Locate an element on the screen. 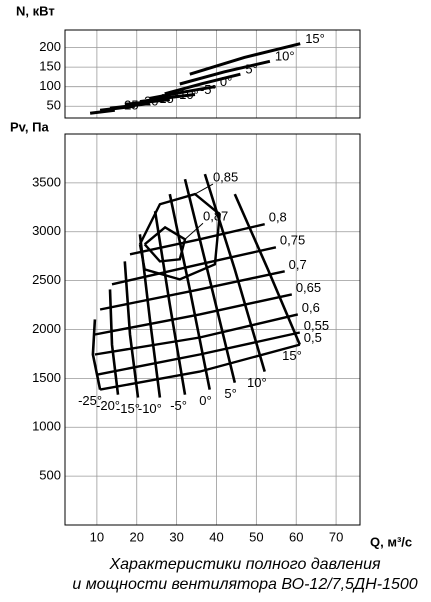 The height and width of the screenshot is (602, 431). x-tick-label: 30 is located at coordinates (176, 536).